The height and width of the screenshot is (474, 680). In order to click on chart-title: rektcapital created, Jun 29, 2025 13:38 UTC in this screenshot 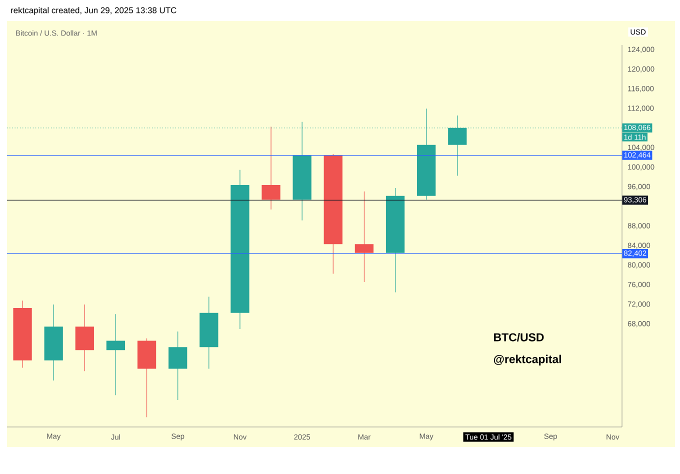, I will do `click(93, 11)`.